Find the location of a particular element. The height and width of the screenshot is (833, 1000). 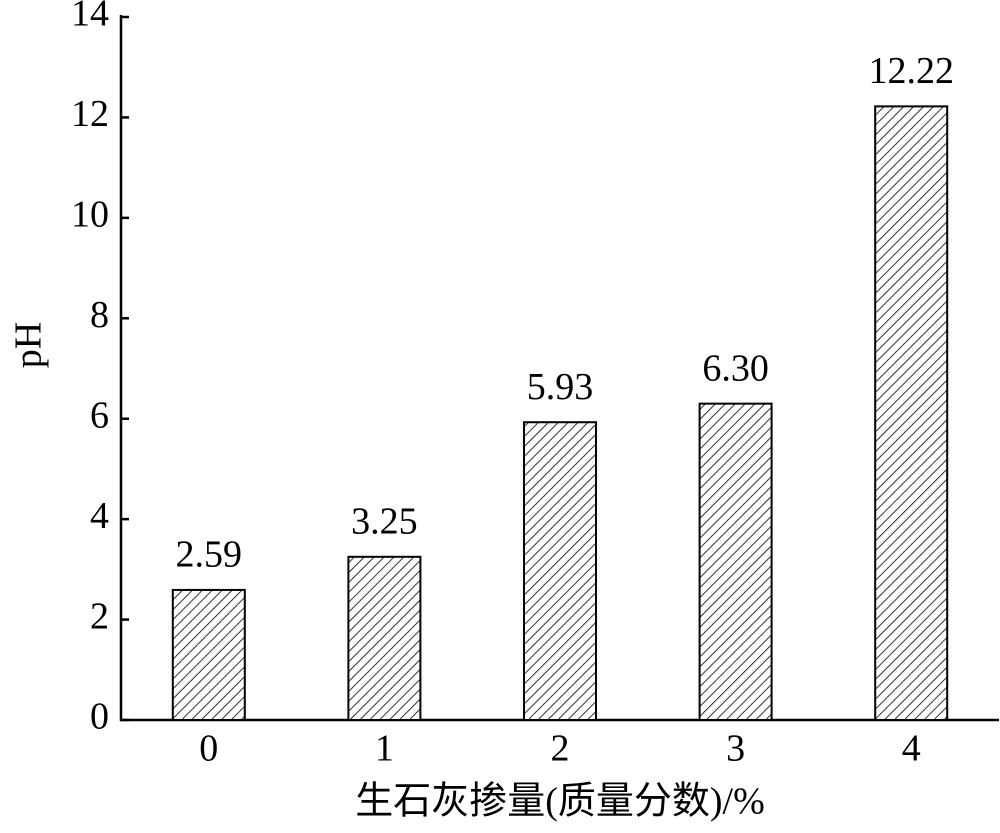

value-label: 6.30 is located at coordinates (735, 368).